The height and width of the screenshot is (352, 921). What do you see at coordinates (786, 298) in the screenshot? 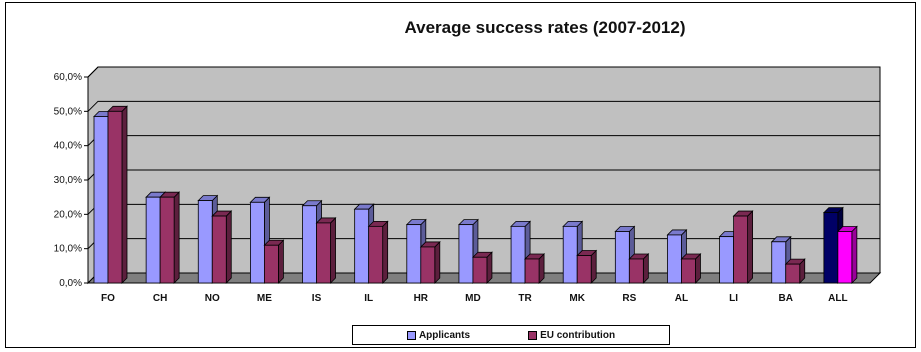
I see `x-tick-label: BA` at bounding box center [786, 298].